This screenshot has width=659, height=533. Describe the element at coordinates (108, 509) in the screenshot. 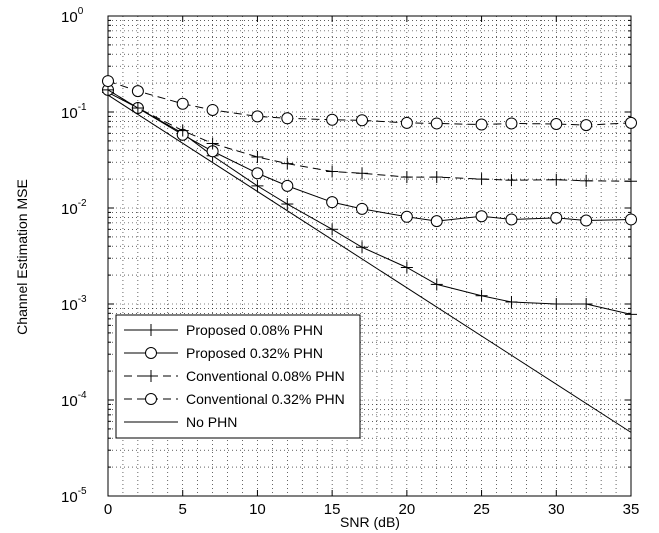

I see `x-tick-label: 0` at that location.